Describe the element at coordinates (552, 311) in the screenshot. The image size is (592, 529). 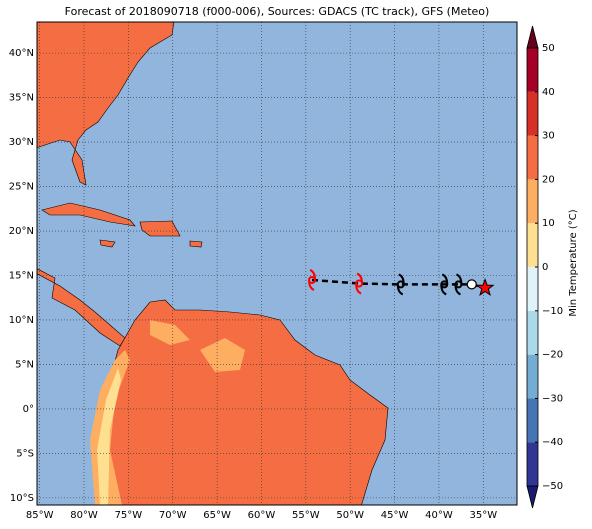
I see `colorbar-tick-label: −10` at that location.